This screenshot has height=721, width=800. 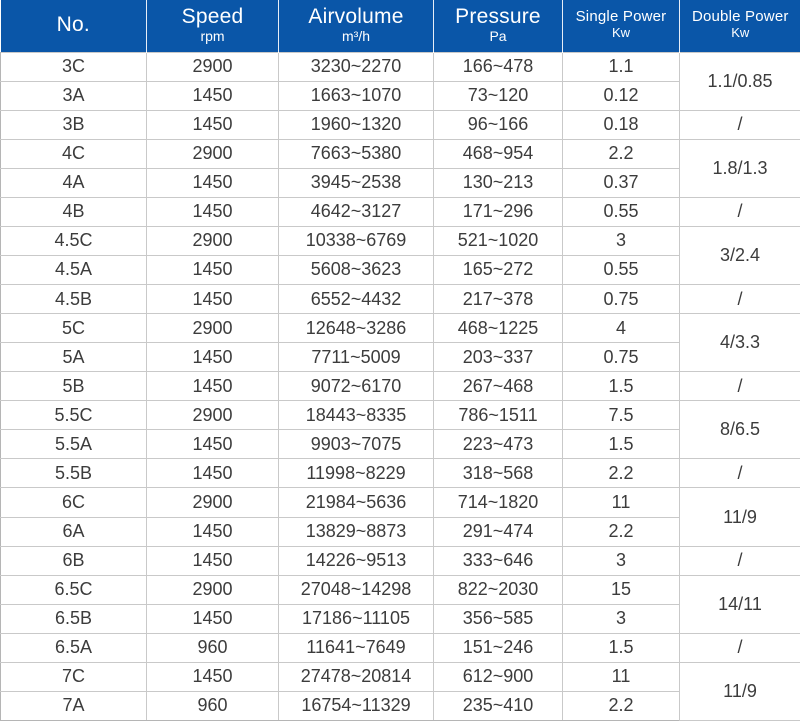 What do you see at coordinates (356, 444) in the screenshot?
I see `airvolume-cell: 9903~7075` at bounding box center [356, 444].